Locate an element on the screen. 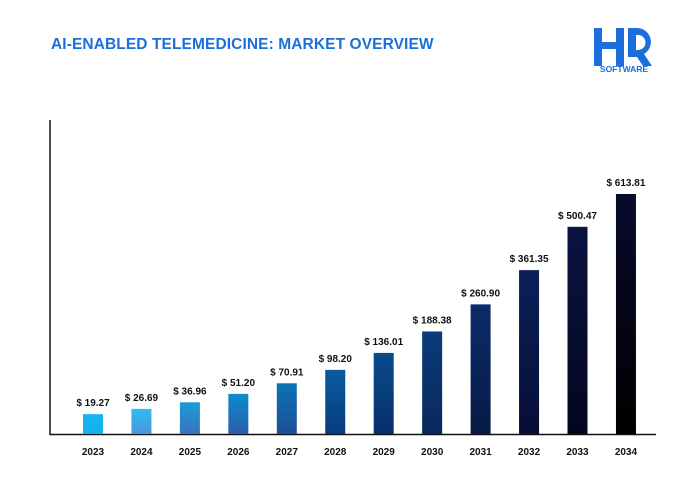 This screenshot has width=700, height=500. data-label: $ 260.90 is located at coordinates (480, 293).